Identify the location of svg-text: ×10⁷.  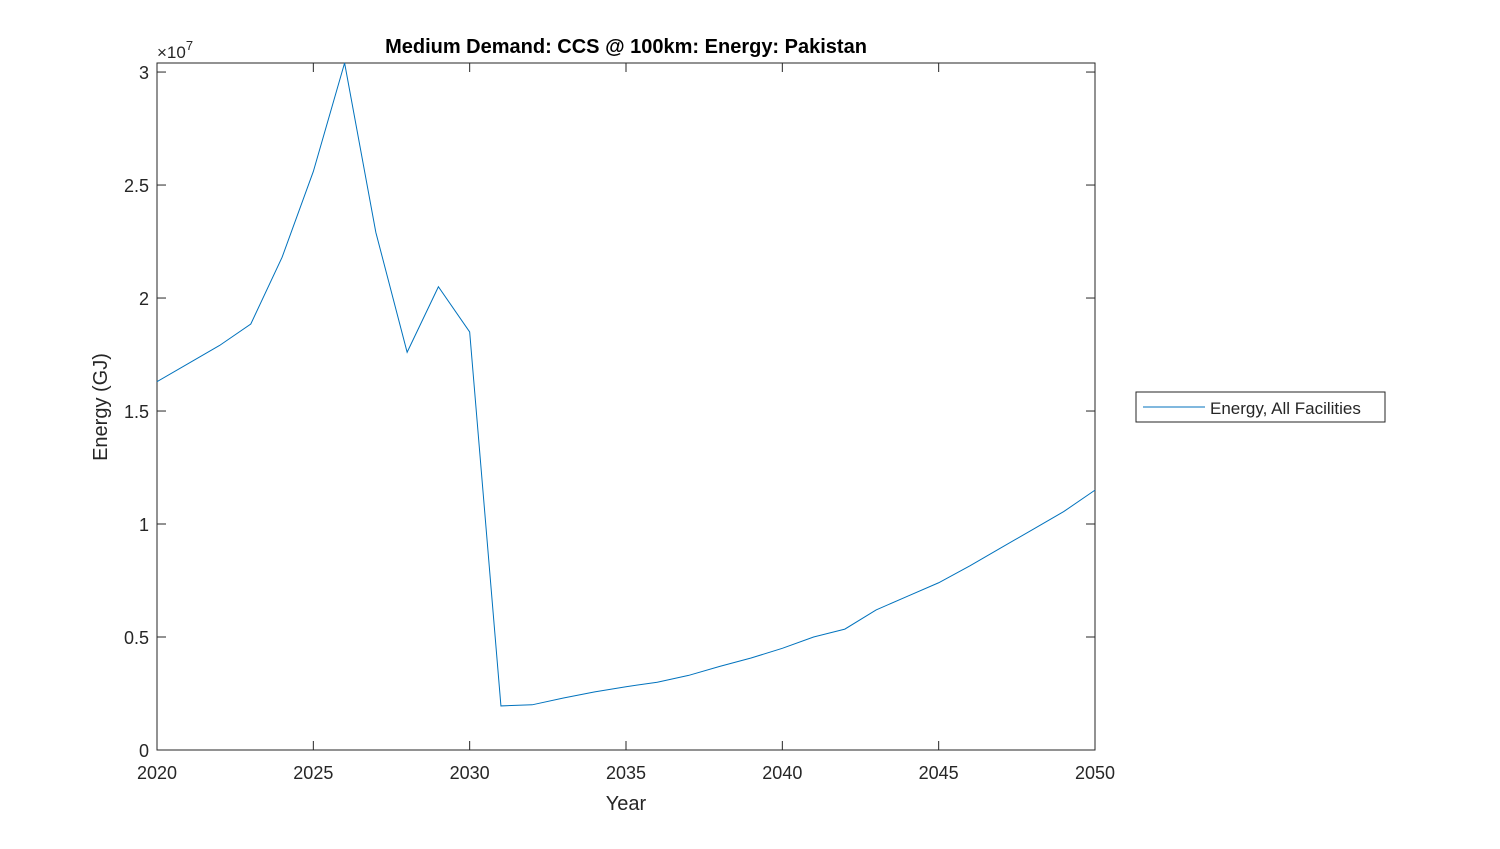
(175, 50).